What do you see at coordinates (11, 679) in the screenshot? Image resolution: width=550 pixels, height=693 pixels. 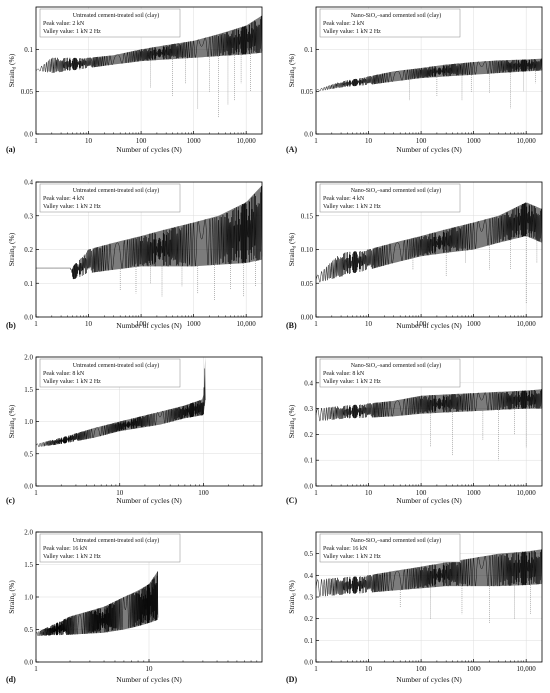 I see `panel-label: (d)` at bounding box center [11, 679].